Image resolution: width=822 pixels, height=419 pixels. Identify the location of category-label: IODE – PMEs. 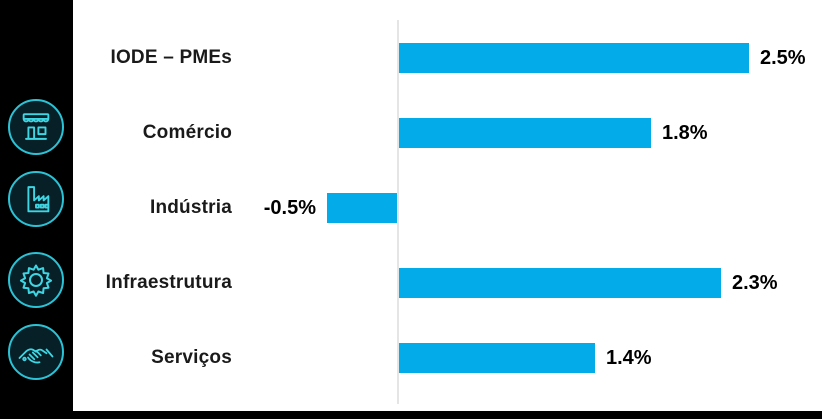
(171, 57).